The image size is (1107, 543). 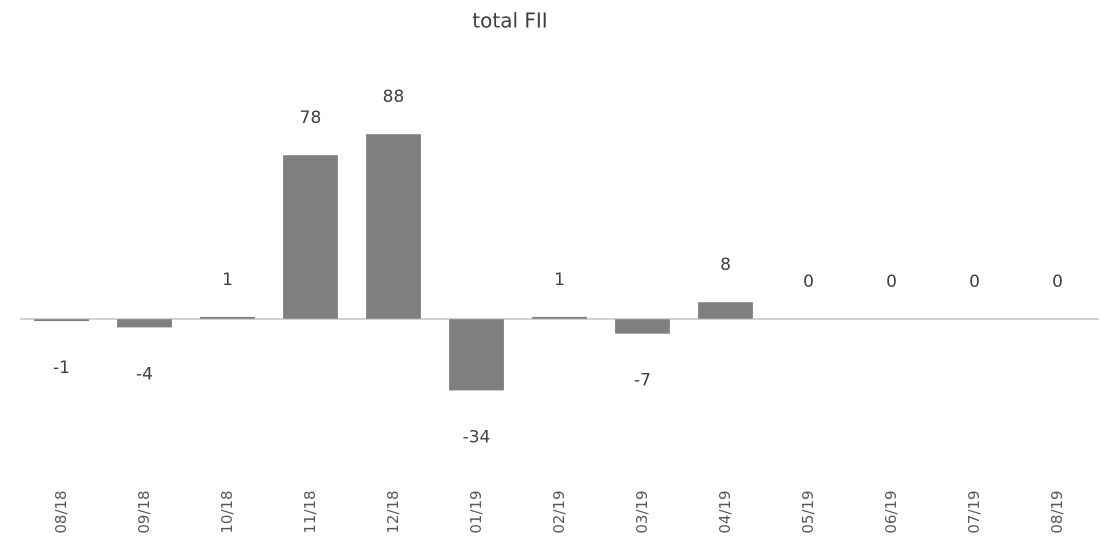 What do you see at coordinates (642, 511) in the screenshot?
I see `x-tick-label: 03/19` at bounding box center [642, 511].